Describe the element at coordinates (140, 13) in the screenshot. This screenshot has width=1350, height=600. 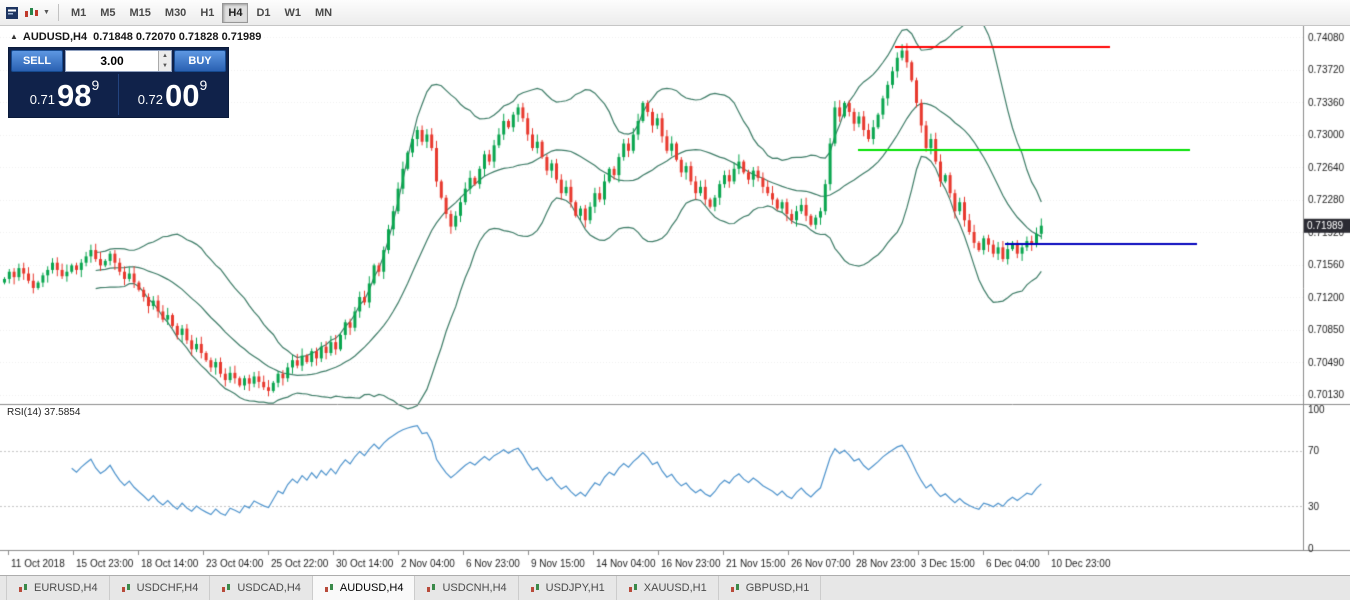
I see `timeframe-button-m15: M15` at that location.